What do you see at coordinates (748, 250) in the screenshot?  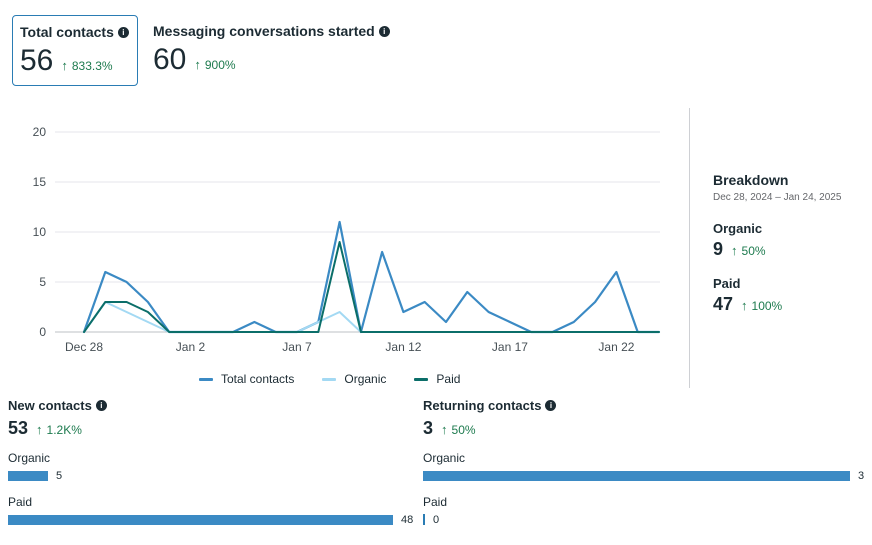 I see `breakdown-organic-change: ↑ 50%` at bounding box center [748, 250].